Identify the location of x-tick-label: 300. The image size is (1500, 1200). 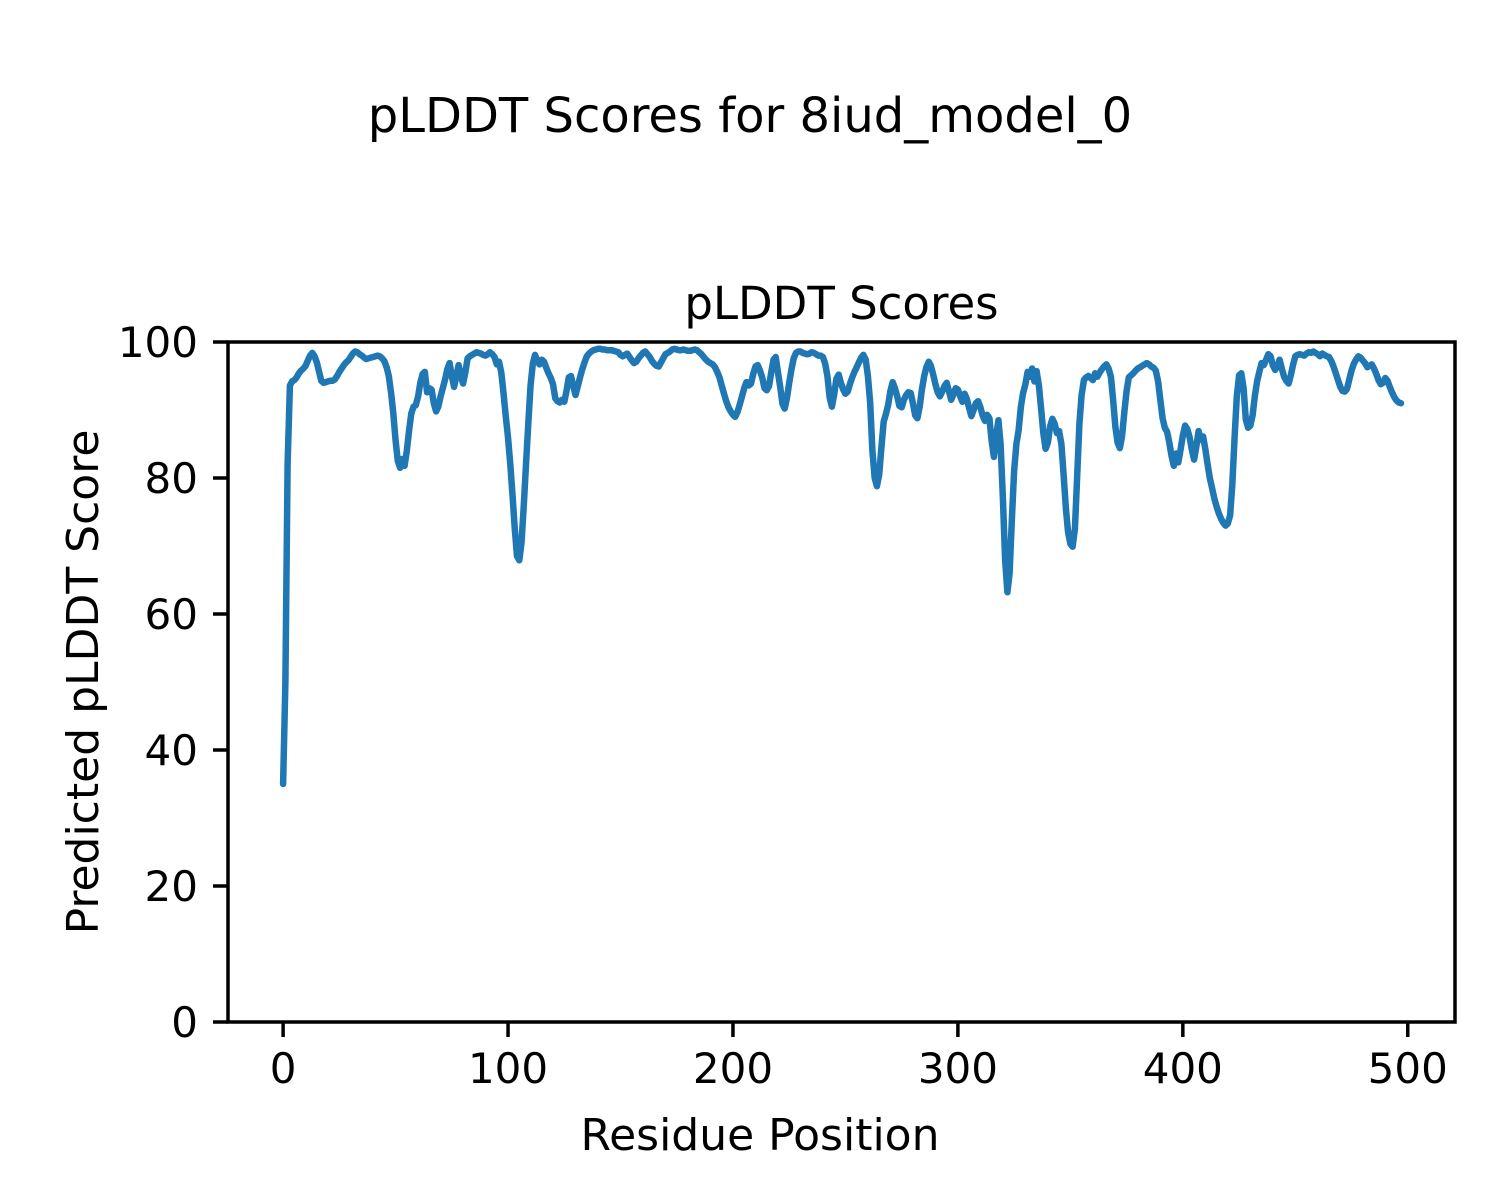
(958, 1068).